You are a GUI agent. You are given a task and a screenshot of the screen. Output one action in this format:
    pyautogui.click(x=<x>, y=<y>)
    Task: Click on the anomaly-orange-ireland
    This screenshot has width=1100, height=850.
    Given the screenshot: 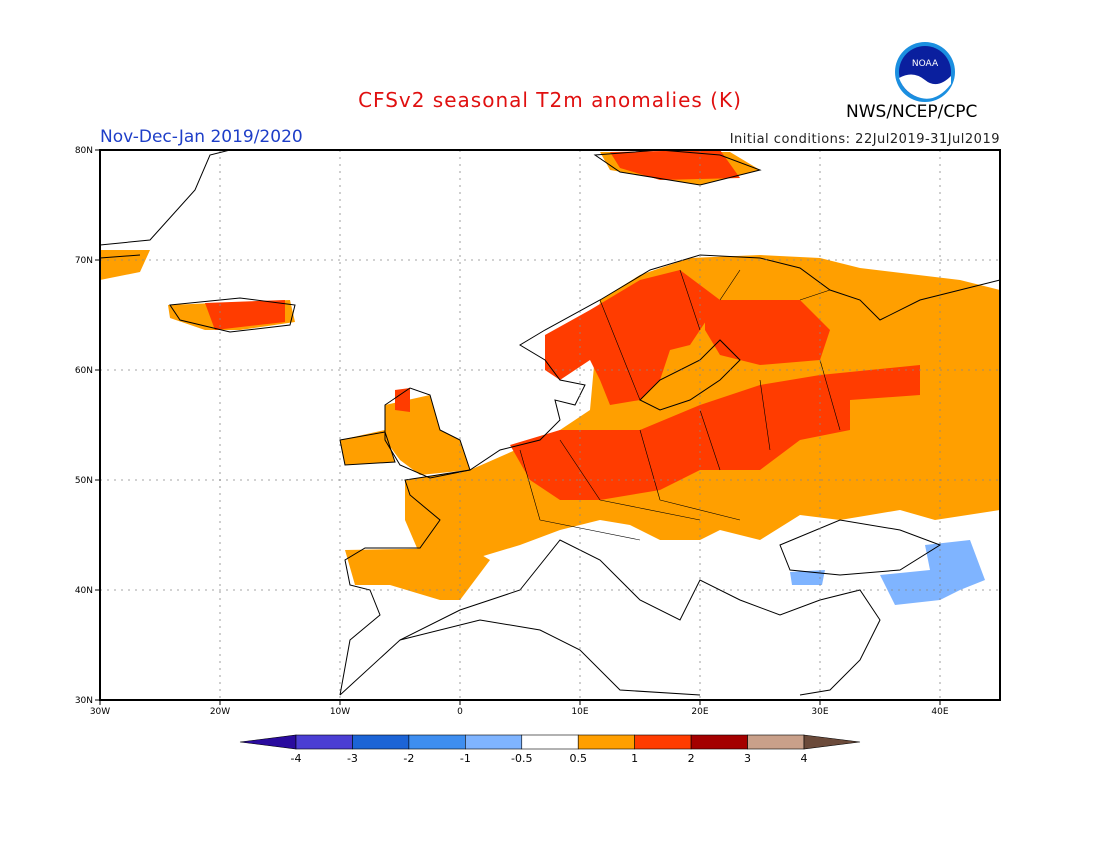 What is the action you would take?
    pyautogui.click(x=367, y=447)
    